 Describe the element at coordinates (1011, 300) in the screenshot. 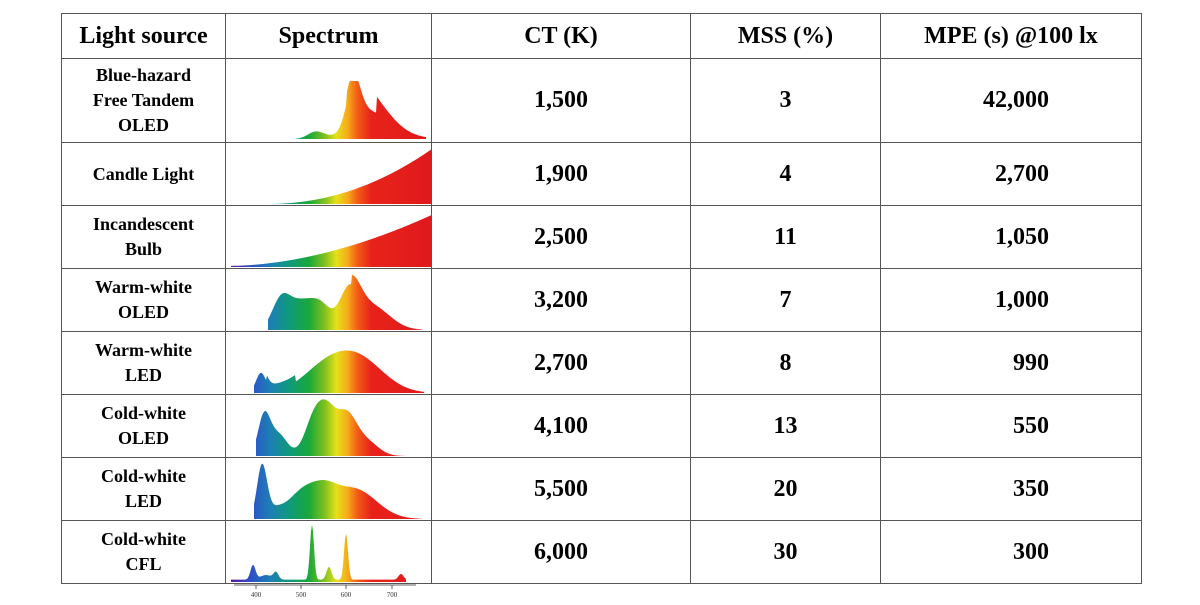

I see `mpe-value: 1,000` at that location.